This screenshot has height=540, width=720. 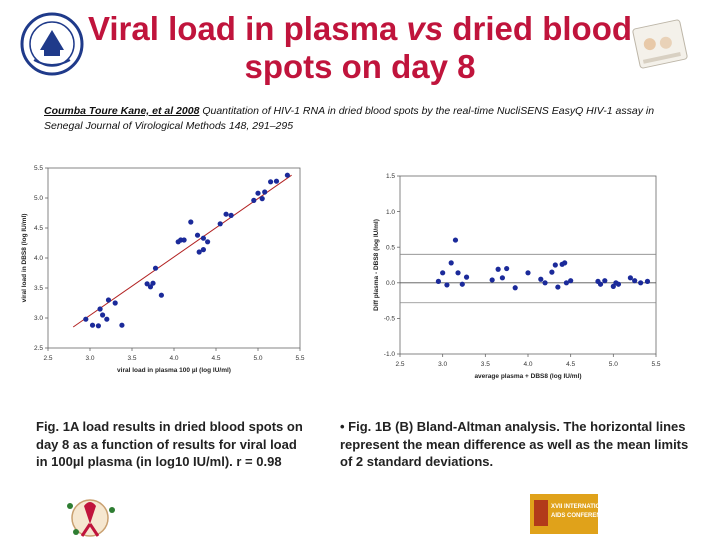 What do you see at coordinates (174, 370) in the screenshot?
I see `x-axis-label: viral load in plasma 100 µl (log IU/ml)` at bounding box center [174, 370].